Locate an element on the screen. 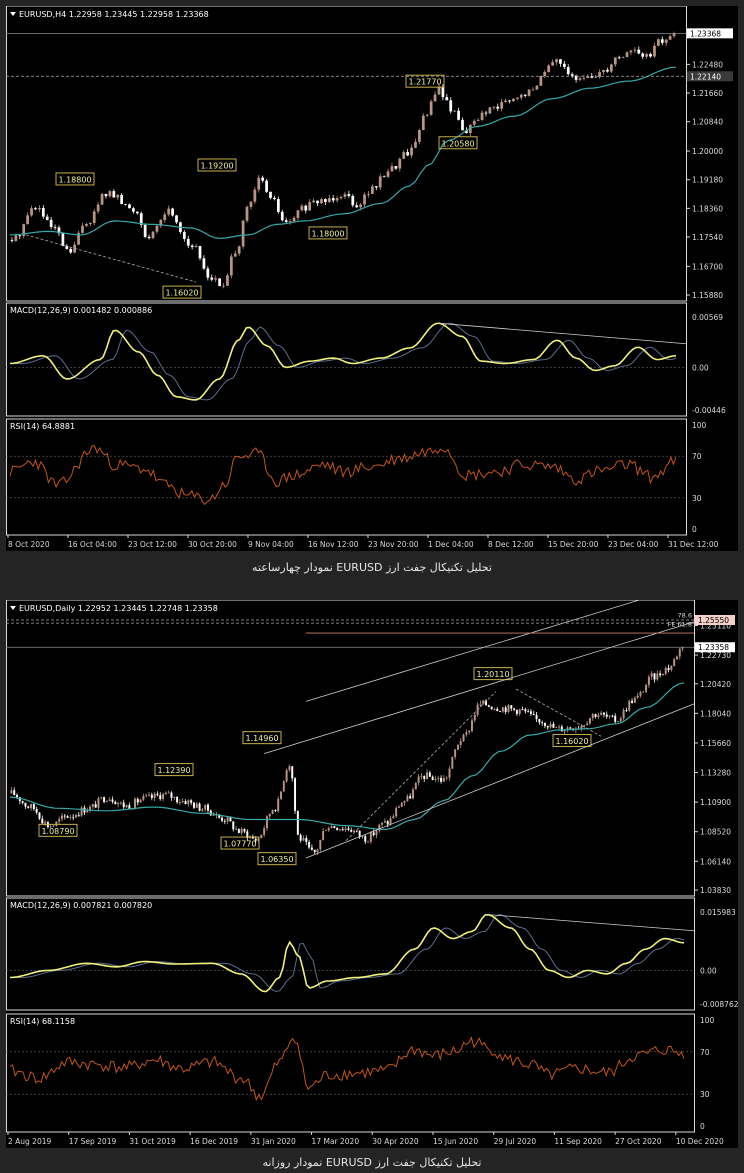 The height and width of the screenshot is (1173, 744). price-tick-label: 1.06140 is located at coordinates (715, 861).